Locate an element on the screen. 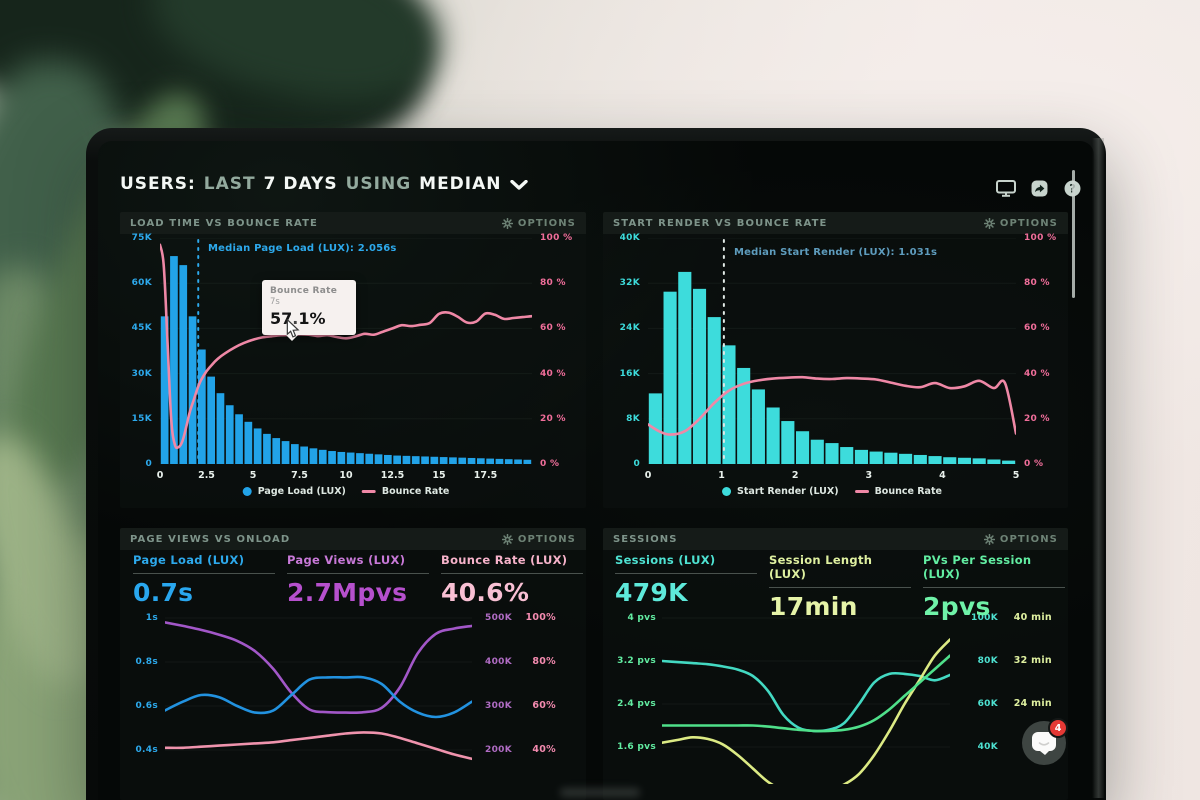 The height and width of the screenshot is (800, 1200). toolbar: ? is located at coordinates (1039, 188).